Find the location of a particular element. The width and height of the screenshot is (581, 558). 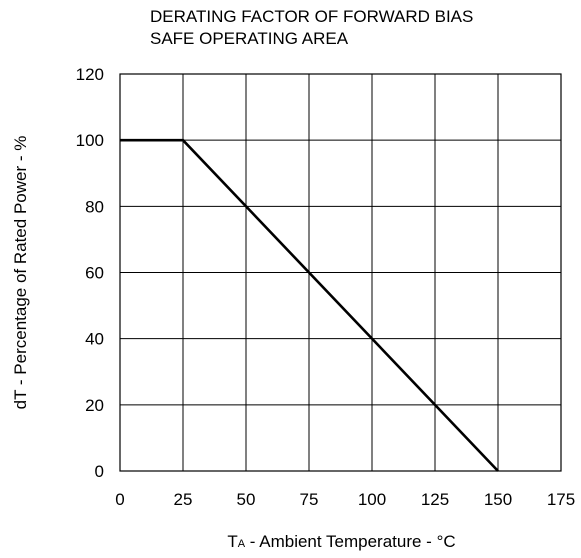

y-tick-label: 40 is located at coordinates (94, 339).